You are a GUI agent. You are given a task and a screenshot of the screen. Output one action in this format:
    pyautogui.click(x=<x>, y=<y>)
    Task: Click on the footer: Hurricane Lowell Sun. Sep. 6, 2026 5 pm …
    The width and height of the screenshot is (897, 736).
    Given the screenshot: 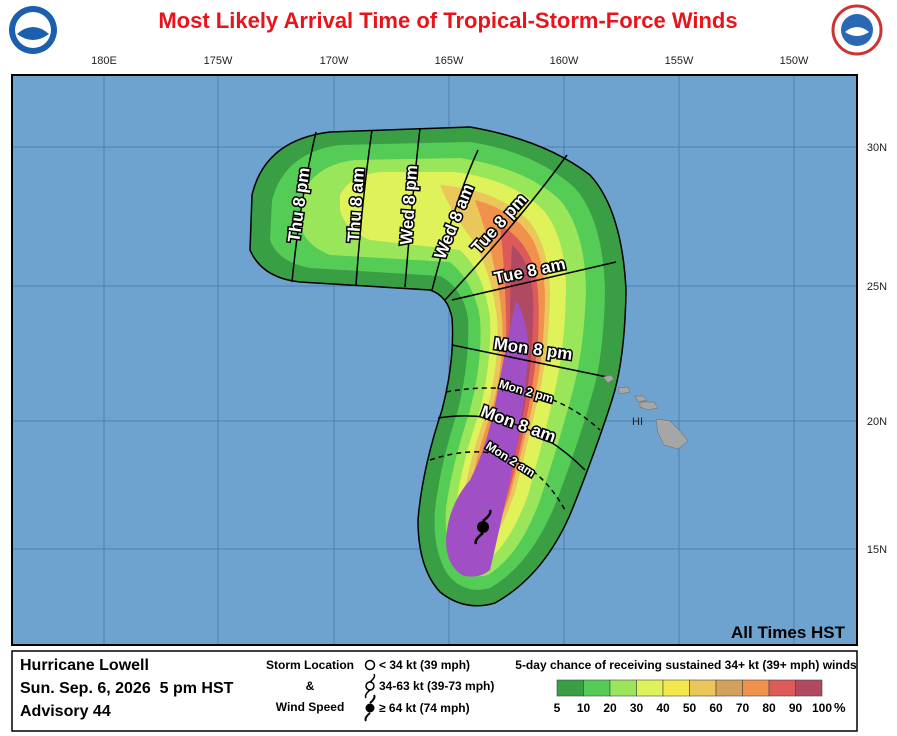 What is the action you would take?
    pyautogui.click(x=434, y=691)
    